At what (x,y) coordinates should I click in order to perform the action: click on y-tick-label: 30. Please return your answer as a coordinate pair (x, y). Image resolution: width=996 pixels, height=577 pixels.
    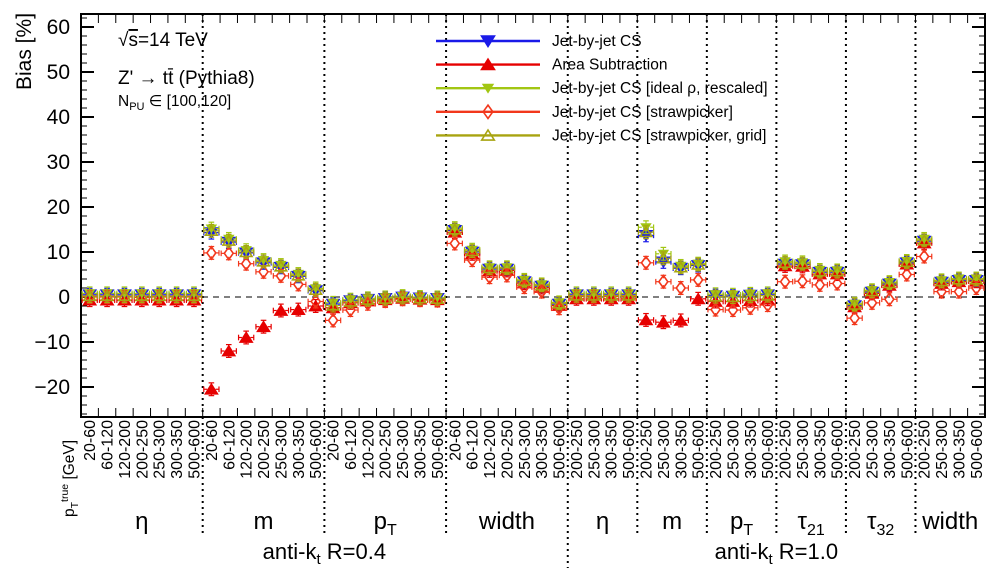
    Looking at the image, I should click on (58, 162).